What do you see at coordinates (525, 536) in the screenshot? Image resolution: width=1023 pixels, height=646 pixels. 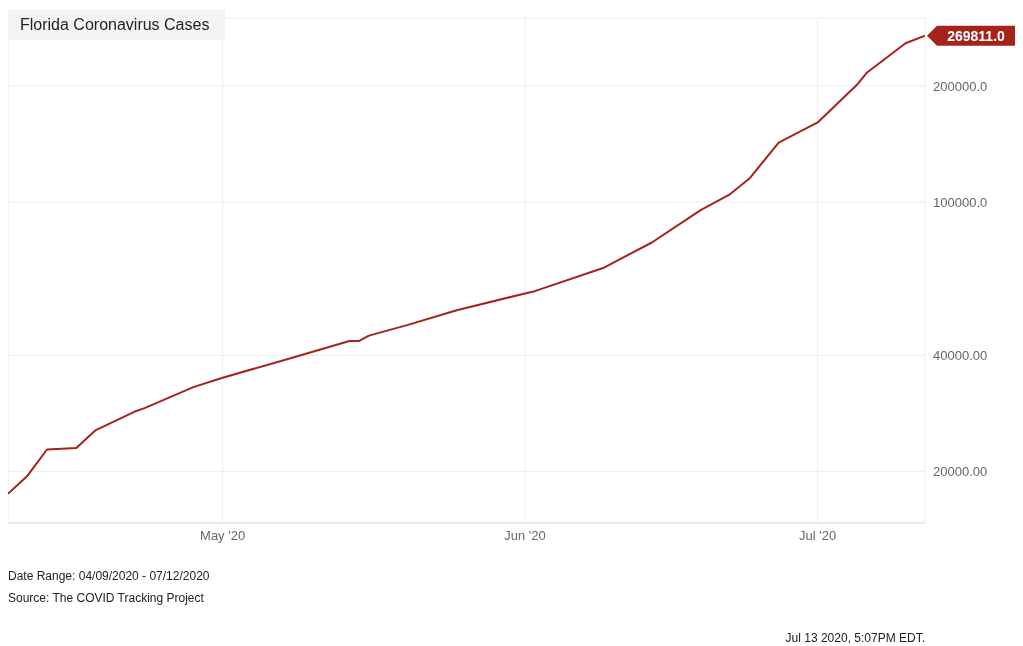 I see `x-tick-label: Jun '20` at bounding box center [525, 536].